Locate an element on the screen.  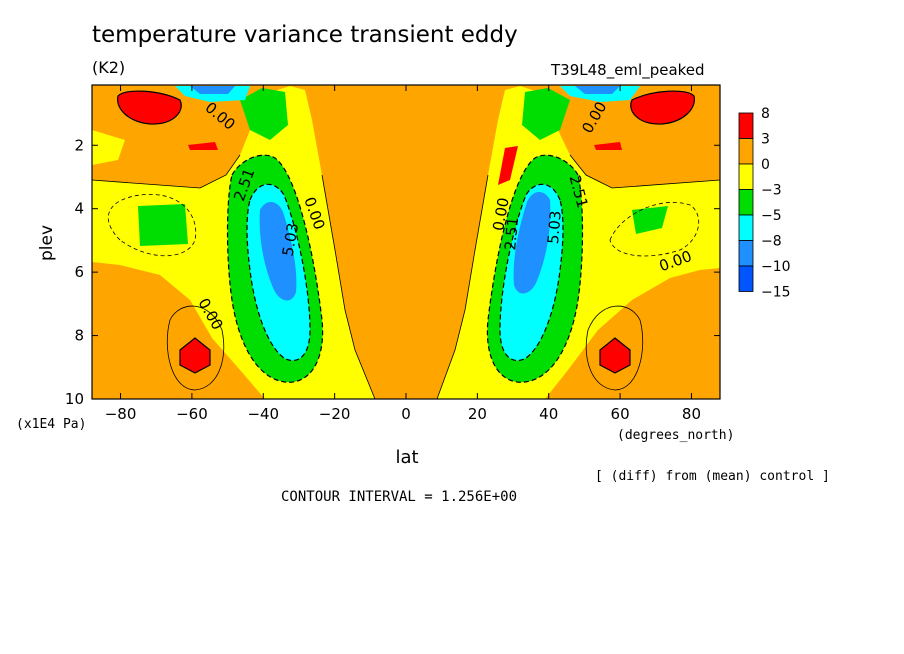
legend-label: 8 is located at coordinates (765, 114).